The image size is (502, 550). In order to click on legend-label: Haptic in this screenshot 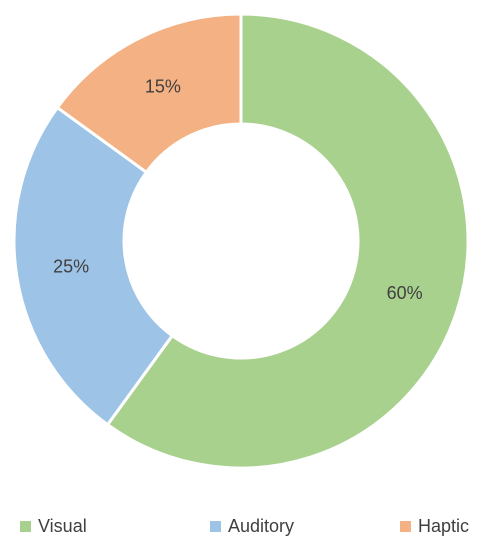, I will do `click(443, 526)`.